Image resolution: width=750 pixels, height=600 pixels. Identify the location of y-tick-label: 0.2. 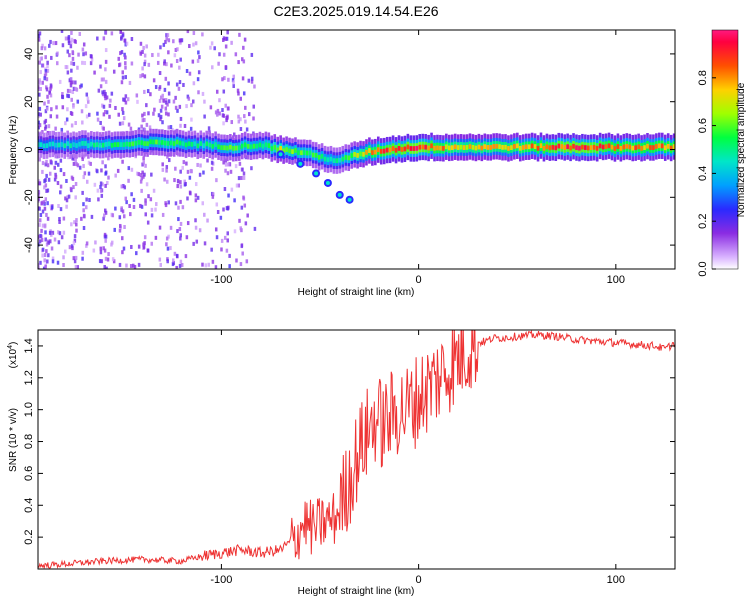
(29, 536).